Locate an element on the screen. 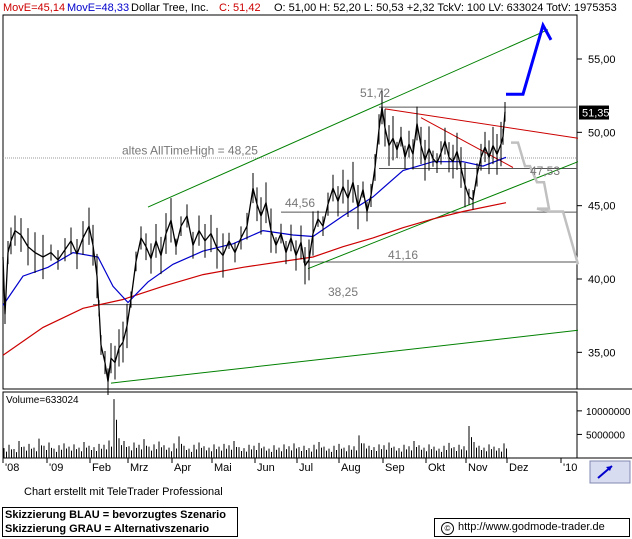  volume-tick-label: 10000000 is located at coordinates (608, 412).